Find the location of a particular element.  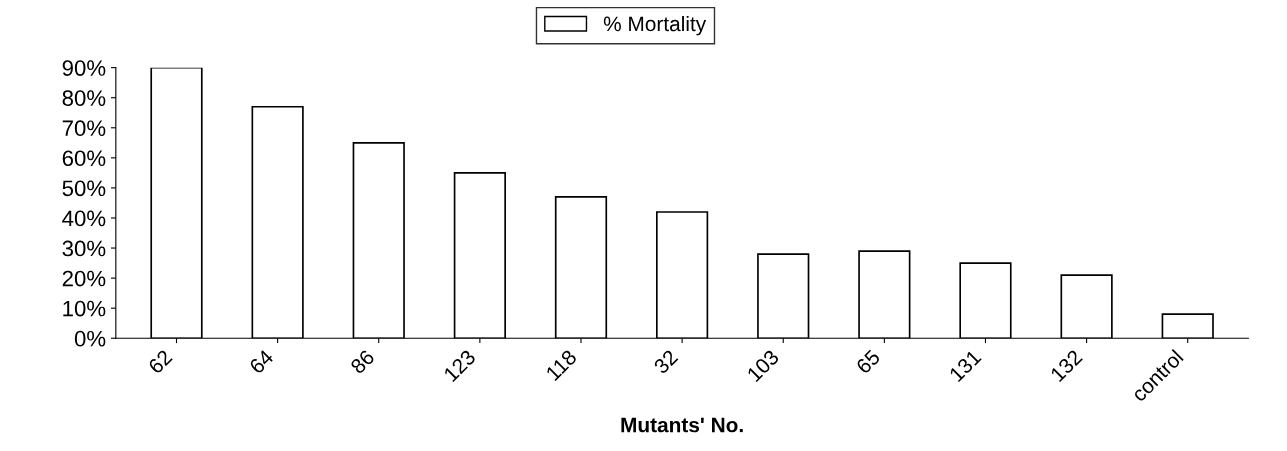

x-tick-label: 103 is located at coordinates (763, 366).